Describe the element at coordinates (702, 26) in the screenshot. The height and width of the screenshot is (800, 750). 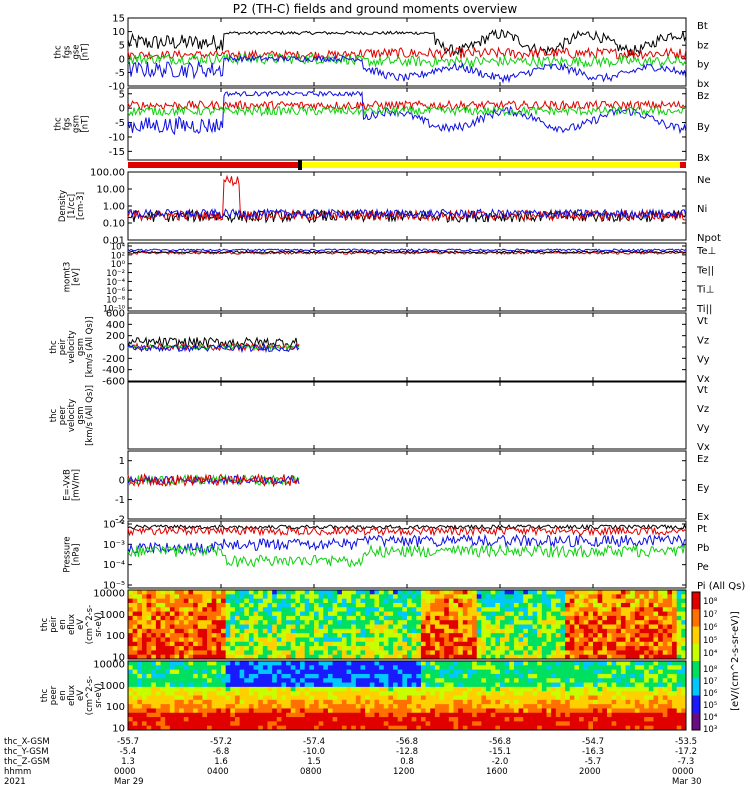
I see `legend-bt: Bt` at that location.